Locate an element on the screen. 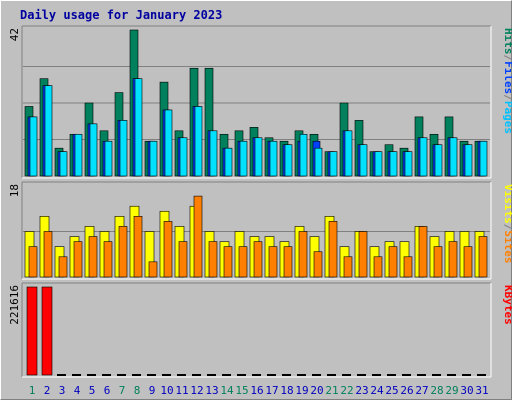 This screenshot has height=401, width=512. x-axis-label: 25 is located at coordinates (391, 390).